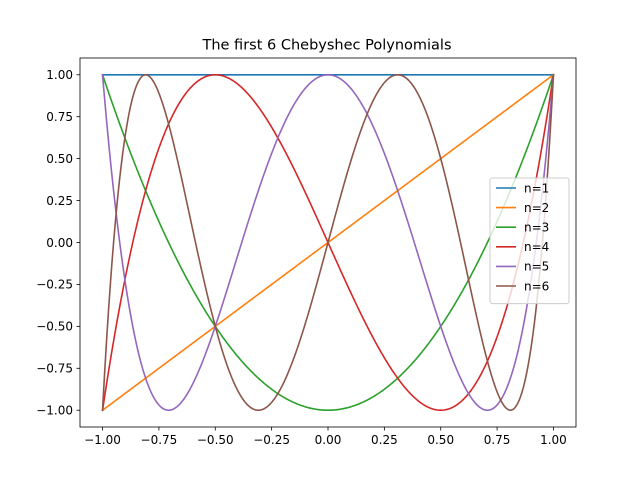  I want to click on x-tick-label: −0.25, so click(271, 440).